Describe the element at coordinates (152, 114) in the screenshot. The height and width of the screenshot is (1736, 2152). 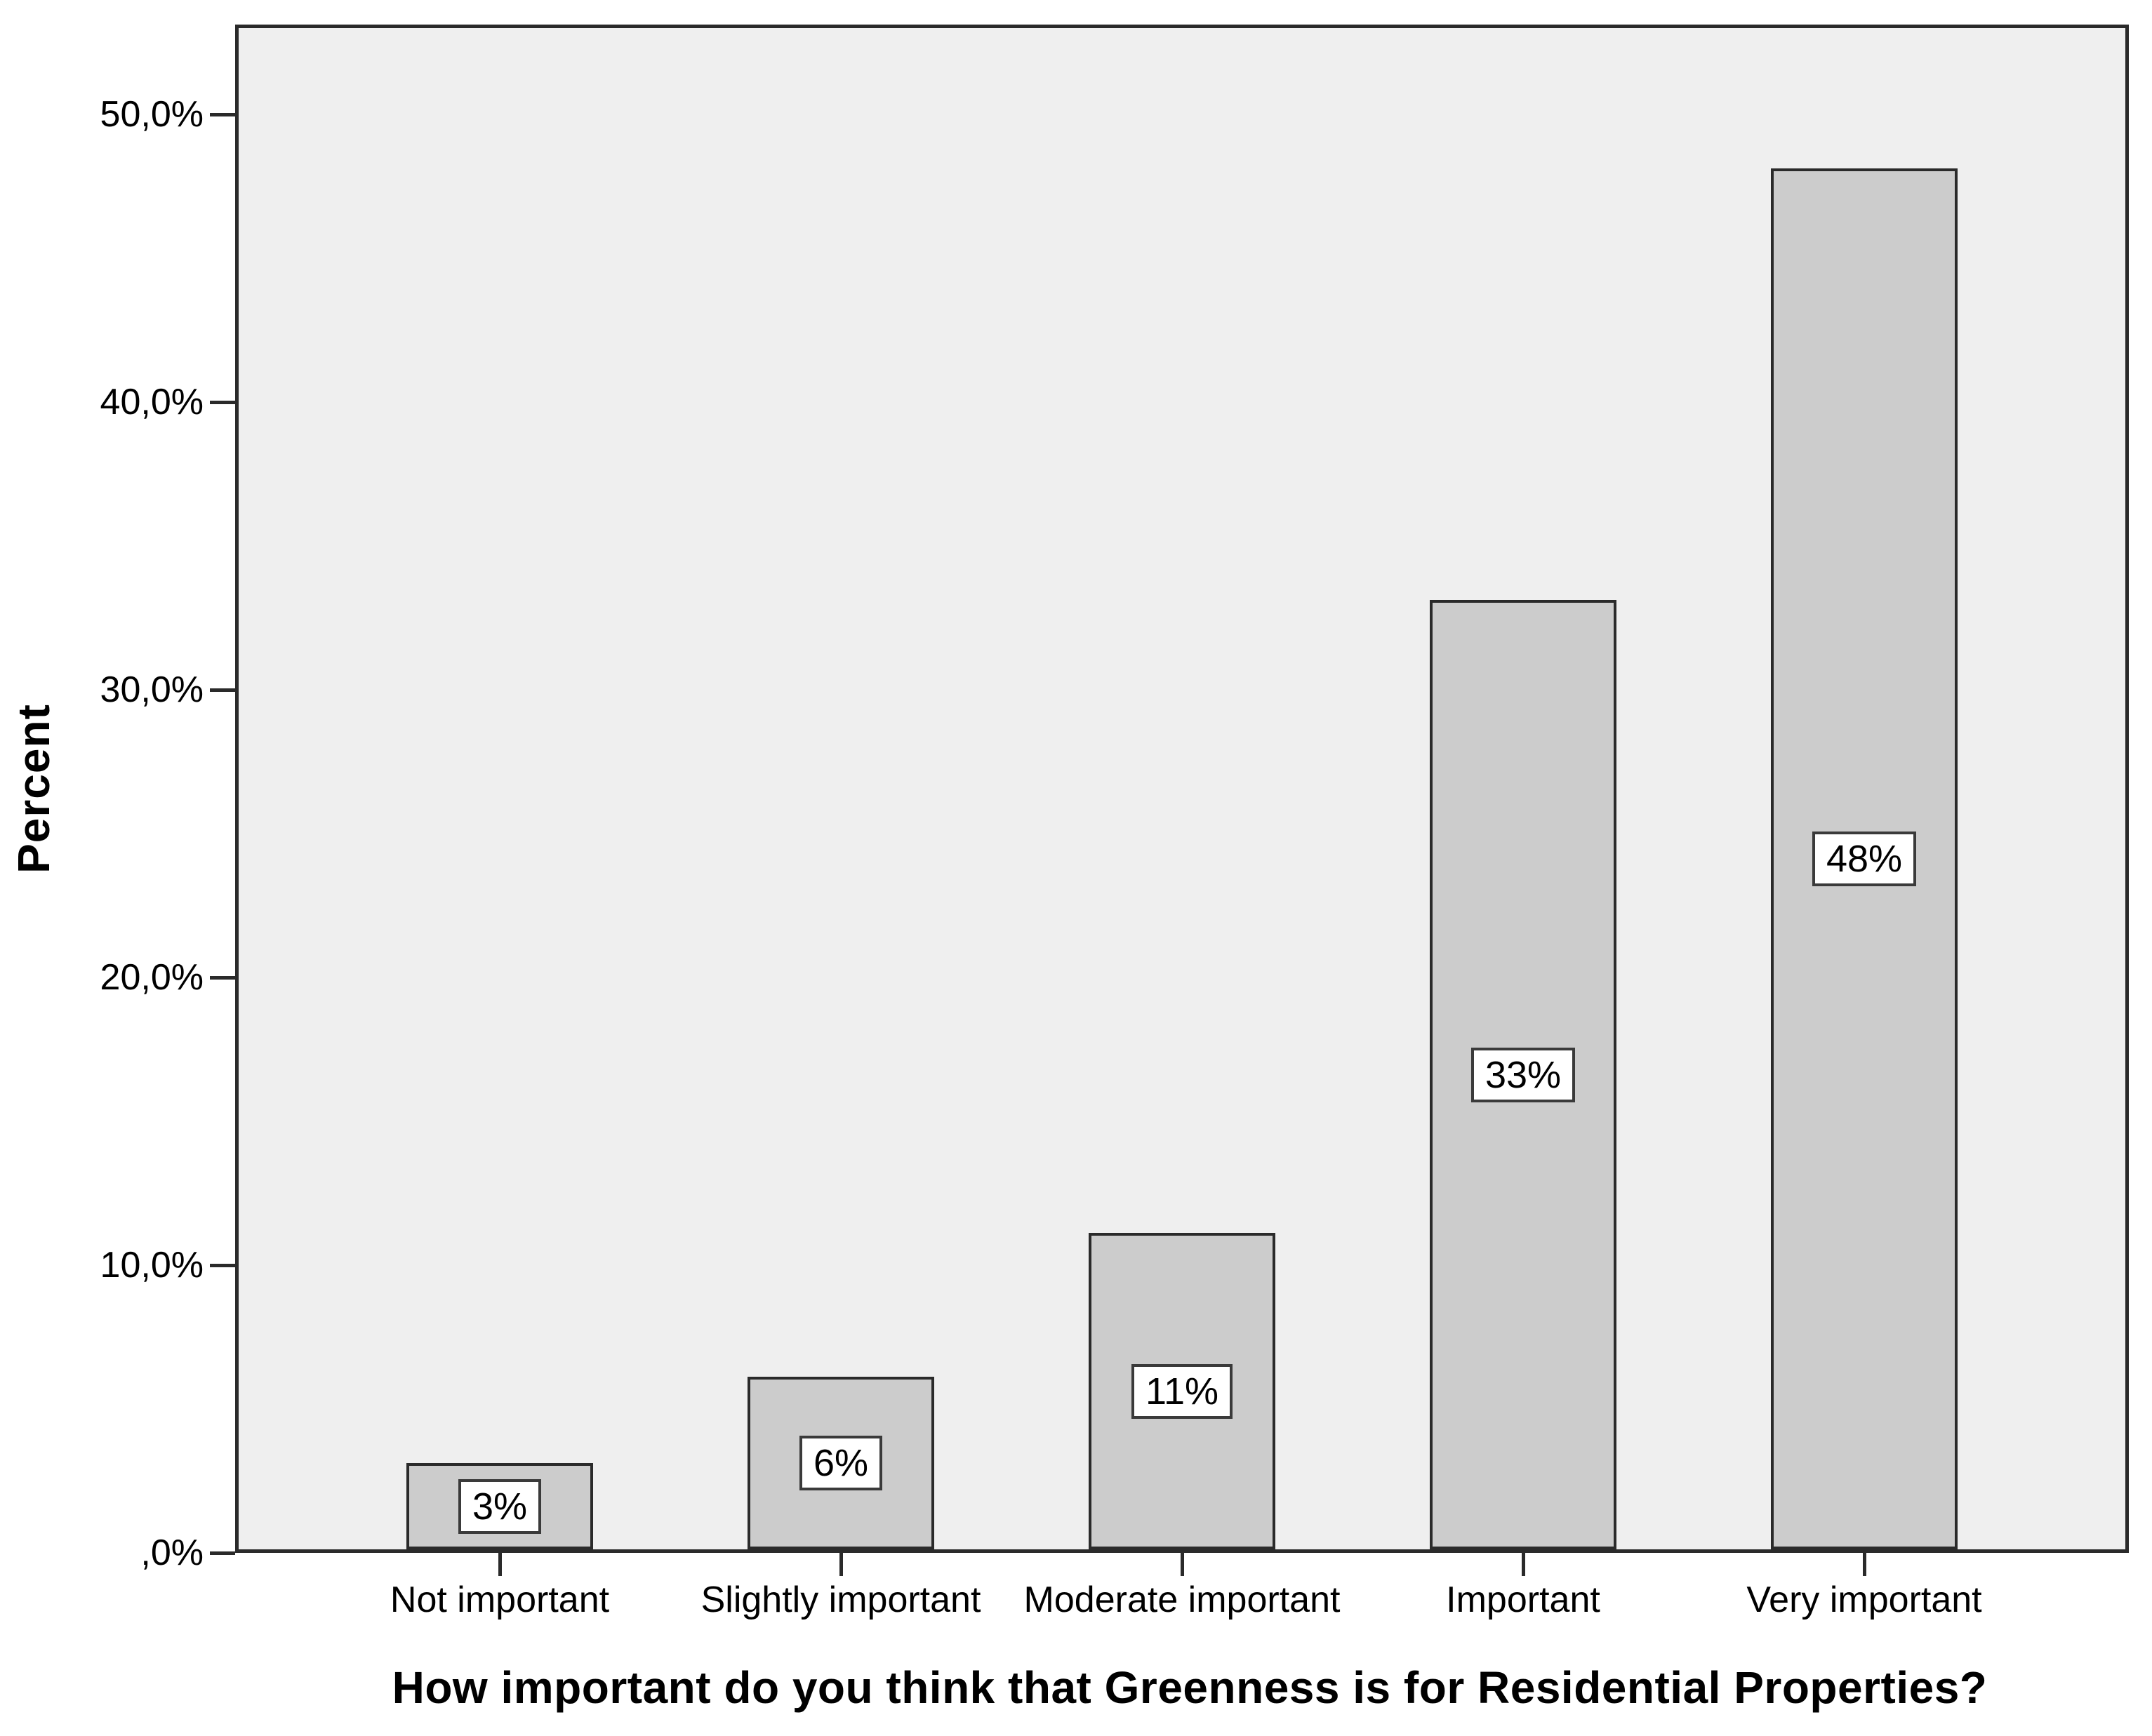
I see `y-tick-label: 50,0%` at that location.